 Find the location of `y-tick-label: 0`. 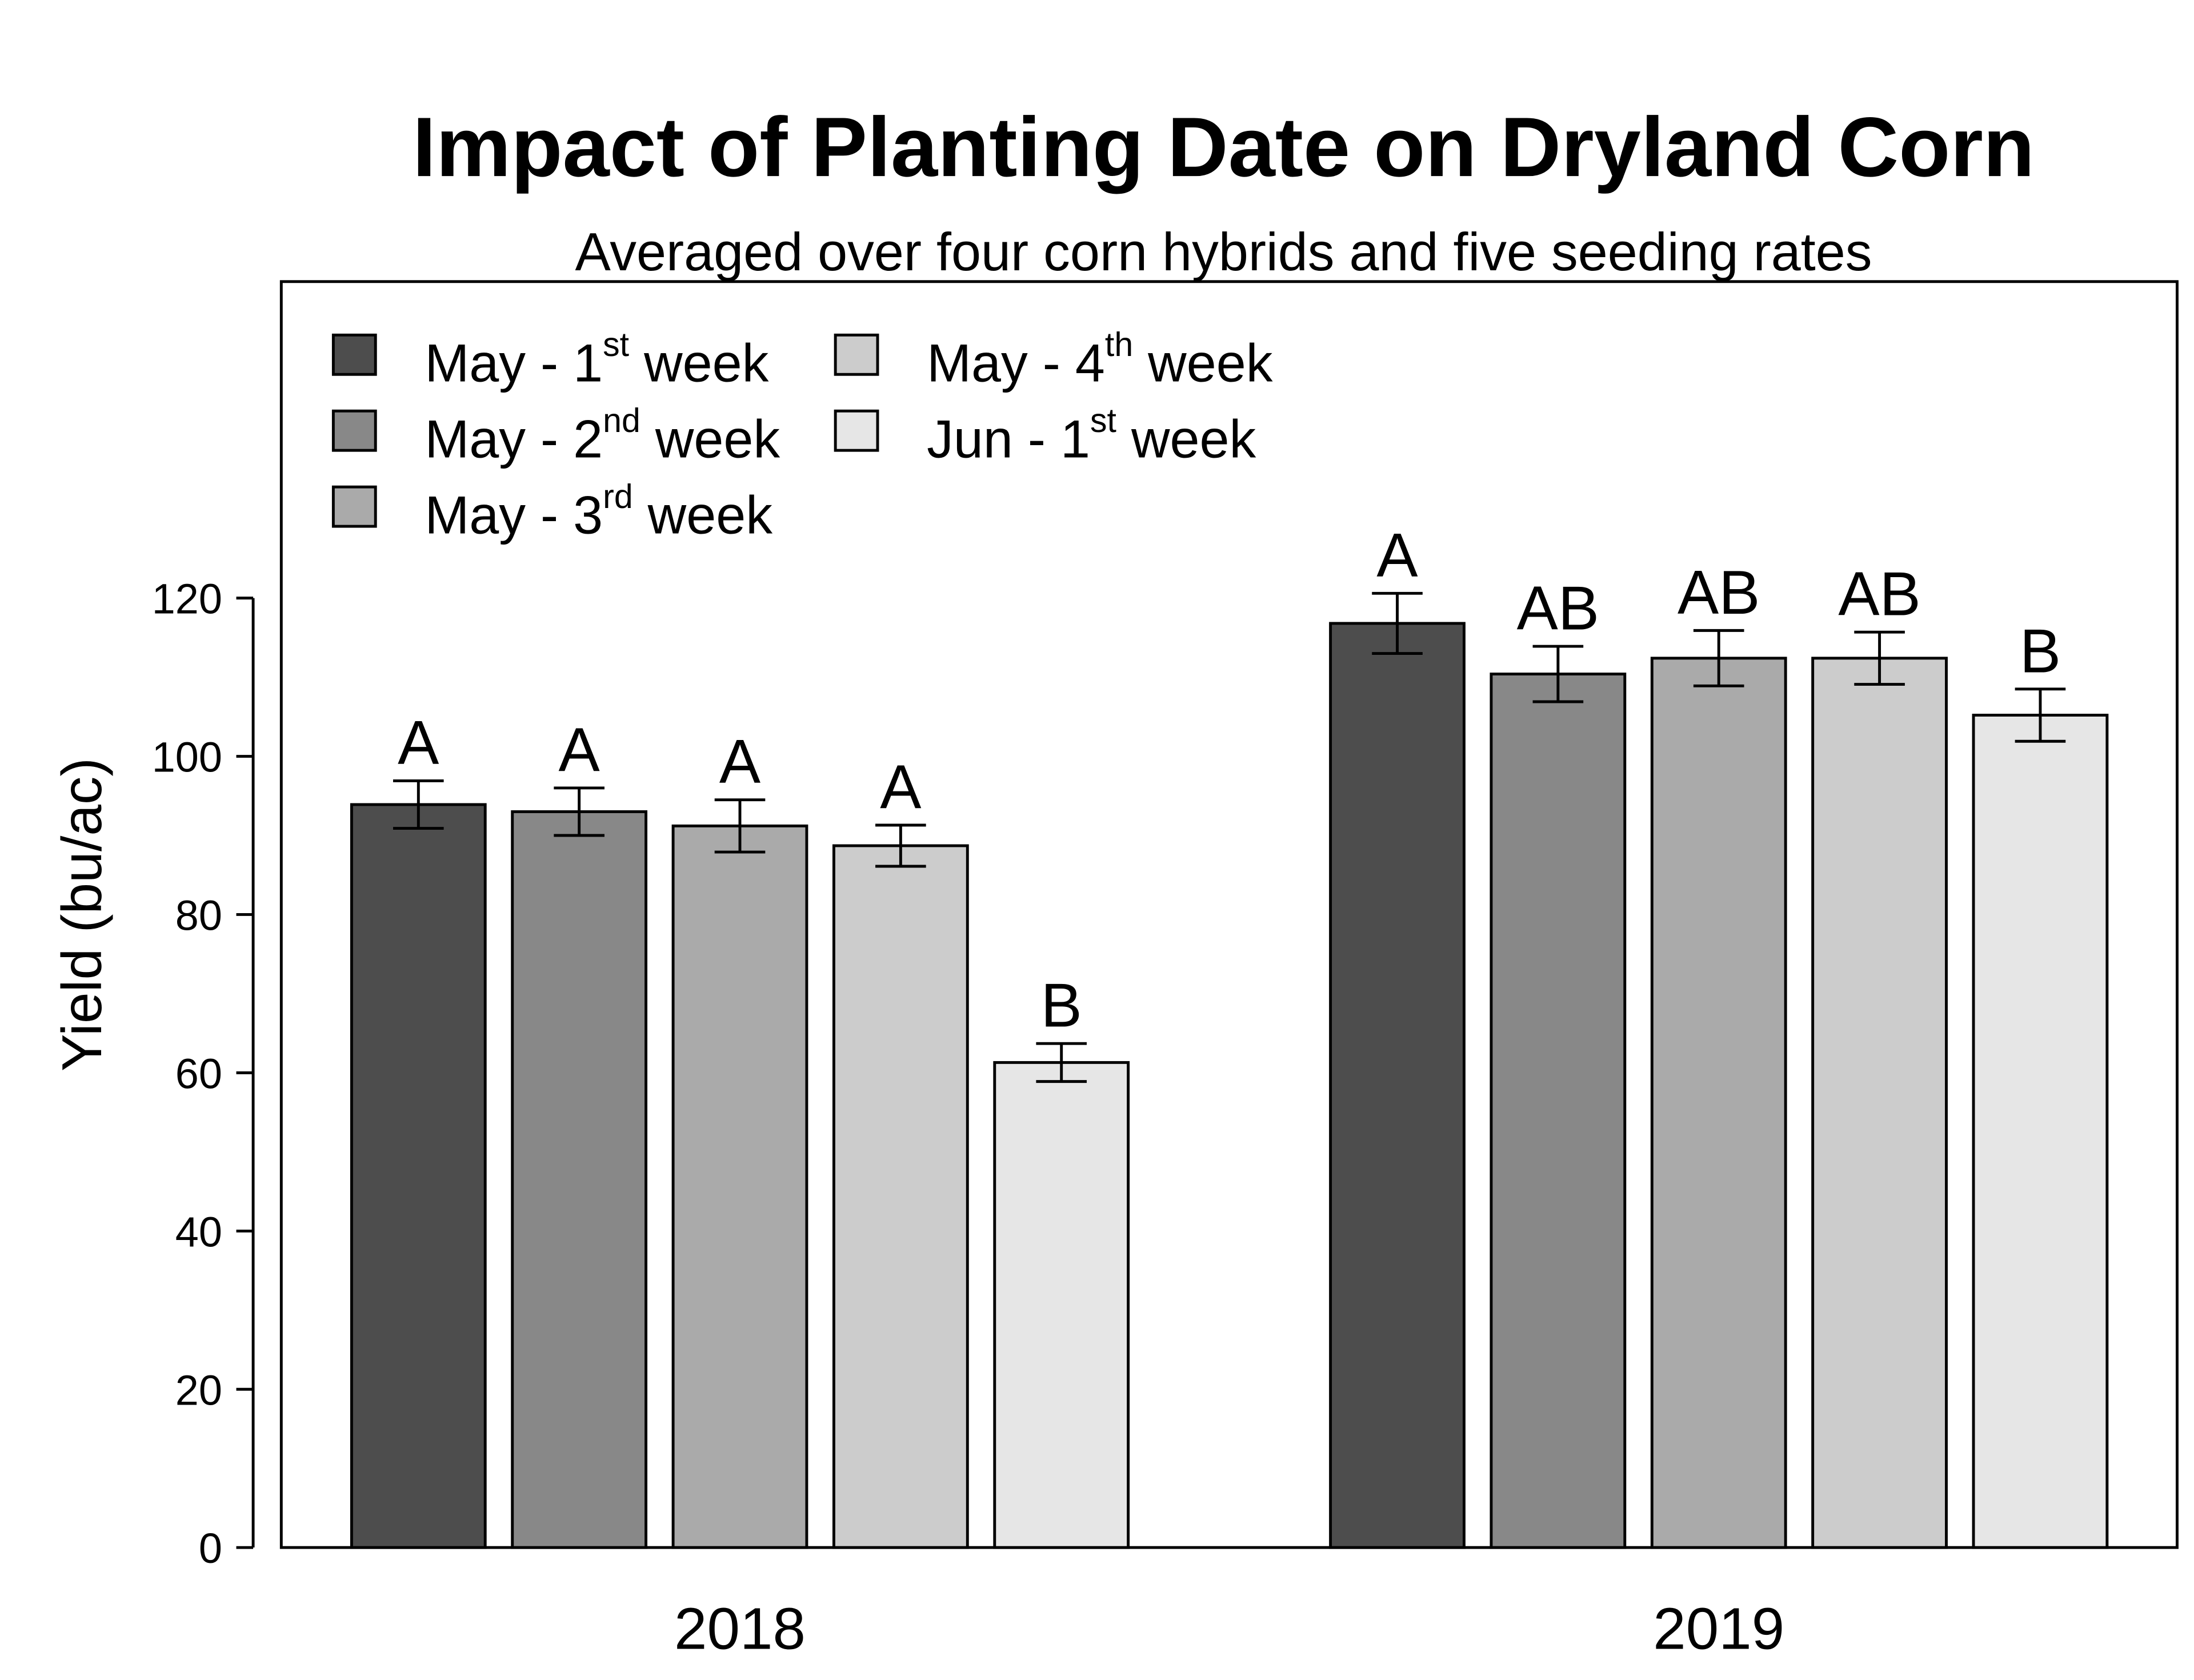

y-tick-label: 0 is located at coordinates (211, 1548).